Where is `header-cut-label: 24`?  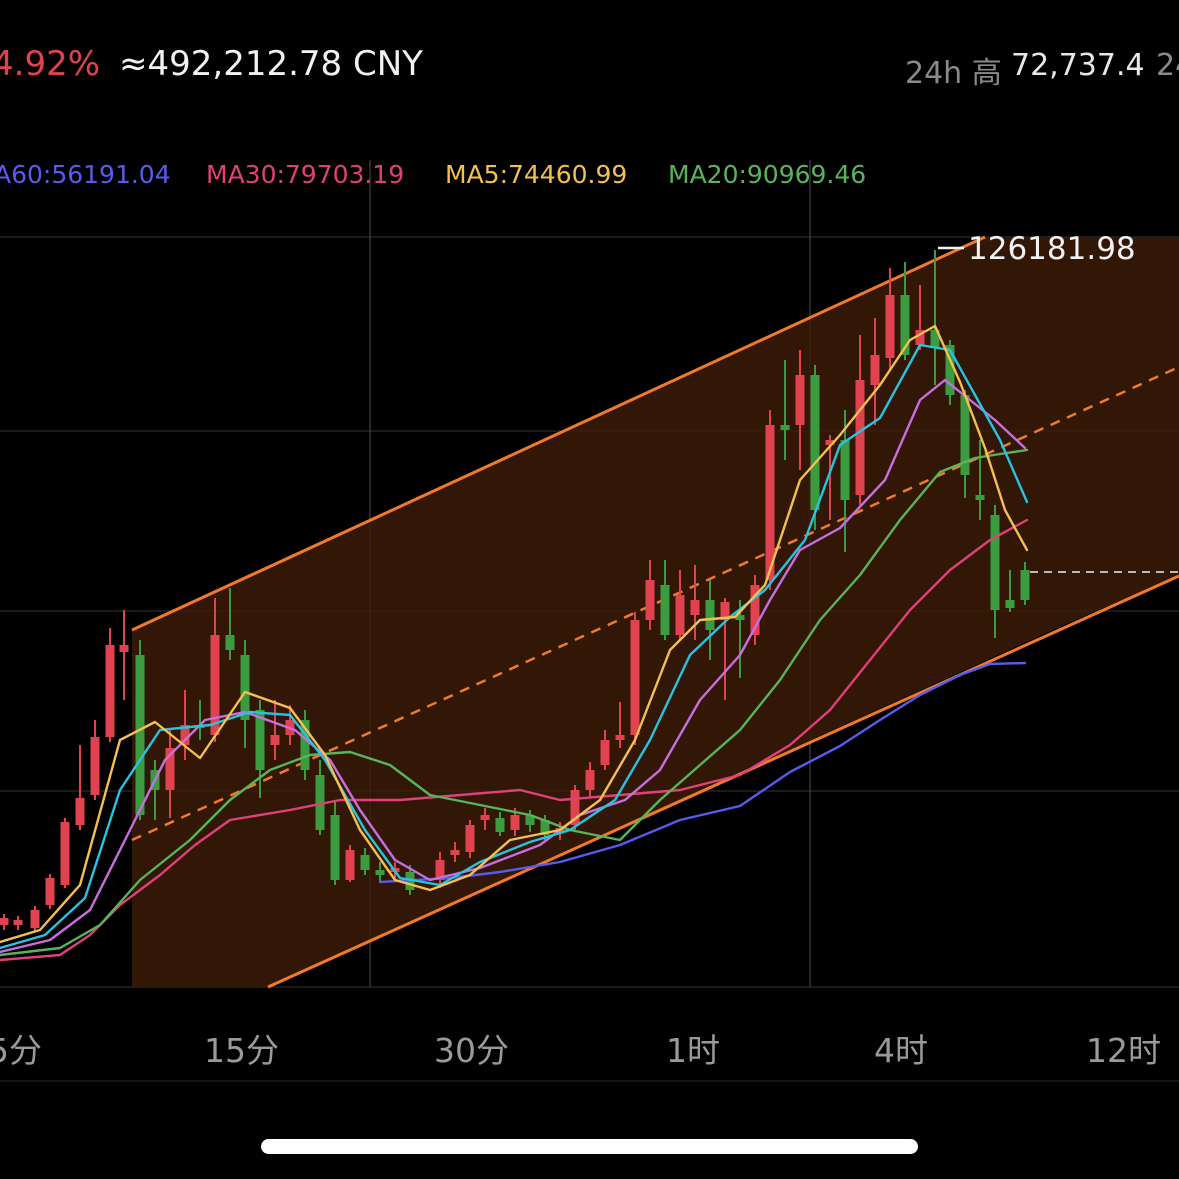
header-cut-label: 24 is located at coordinates (1167, 65).